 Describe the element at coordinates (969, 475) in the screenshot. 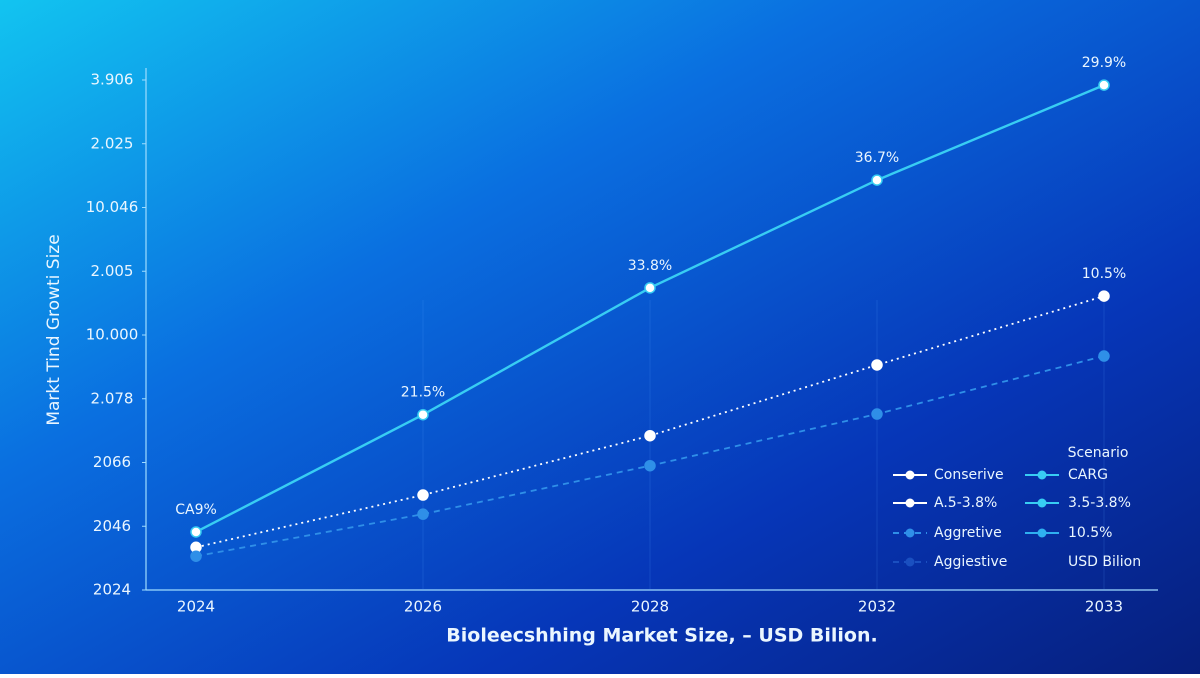

I see `legend-label: Conserive` at that location.